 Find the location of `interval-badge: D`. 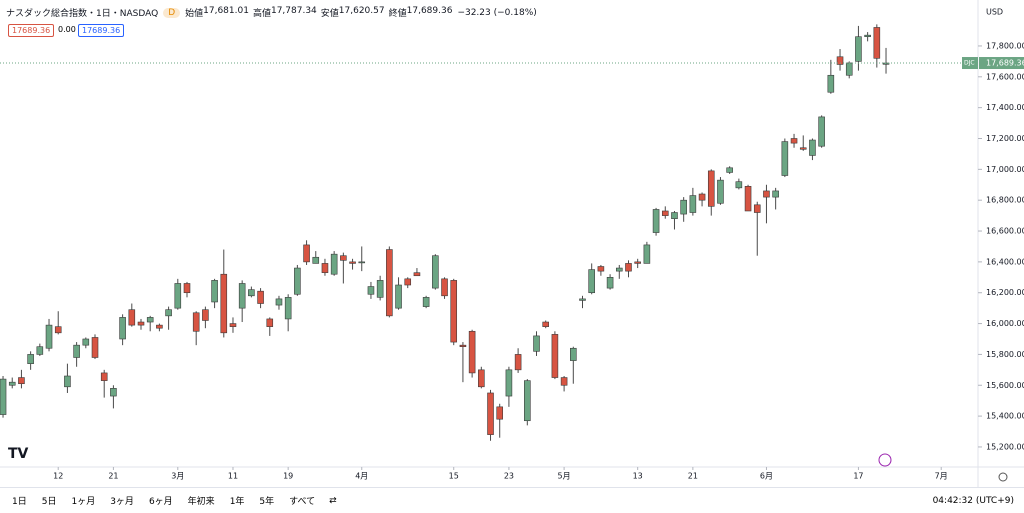

interval-badge: D is located at coordinates (172, 12).